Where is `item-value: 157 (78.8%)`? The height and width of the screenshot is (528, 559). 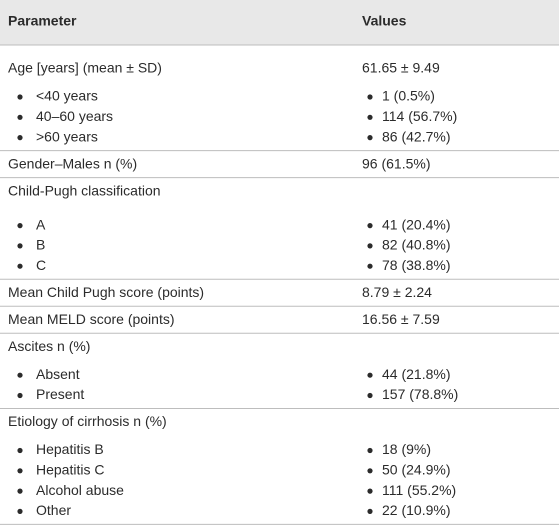 item-value: 157 (78.8%) is located at coordinates (420, 394).